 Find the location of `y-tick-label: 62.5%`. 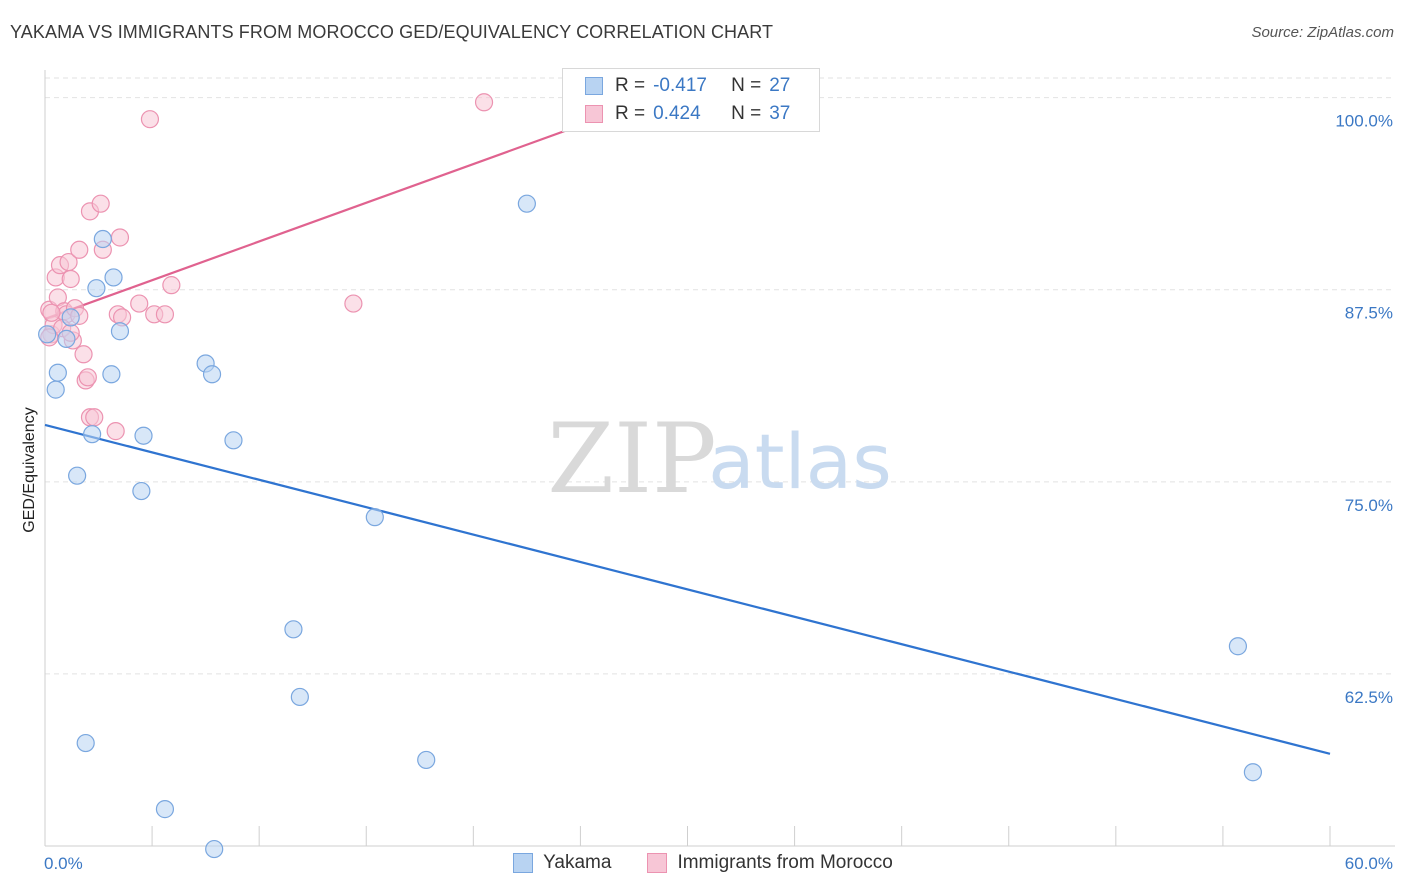

y-tick-label: 62.5% is located at coordinates (1369, 697).